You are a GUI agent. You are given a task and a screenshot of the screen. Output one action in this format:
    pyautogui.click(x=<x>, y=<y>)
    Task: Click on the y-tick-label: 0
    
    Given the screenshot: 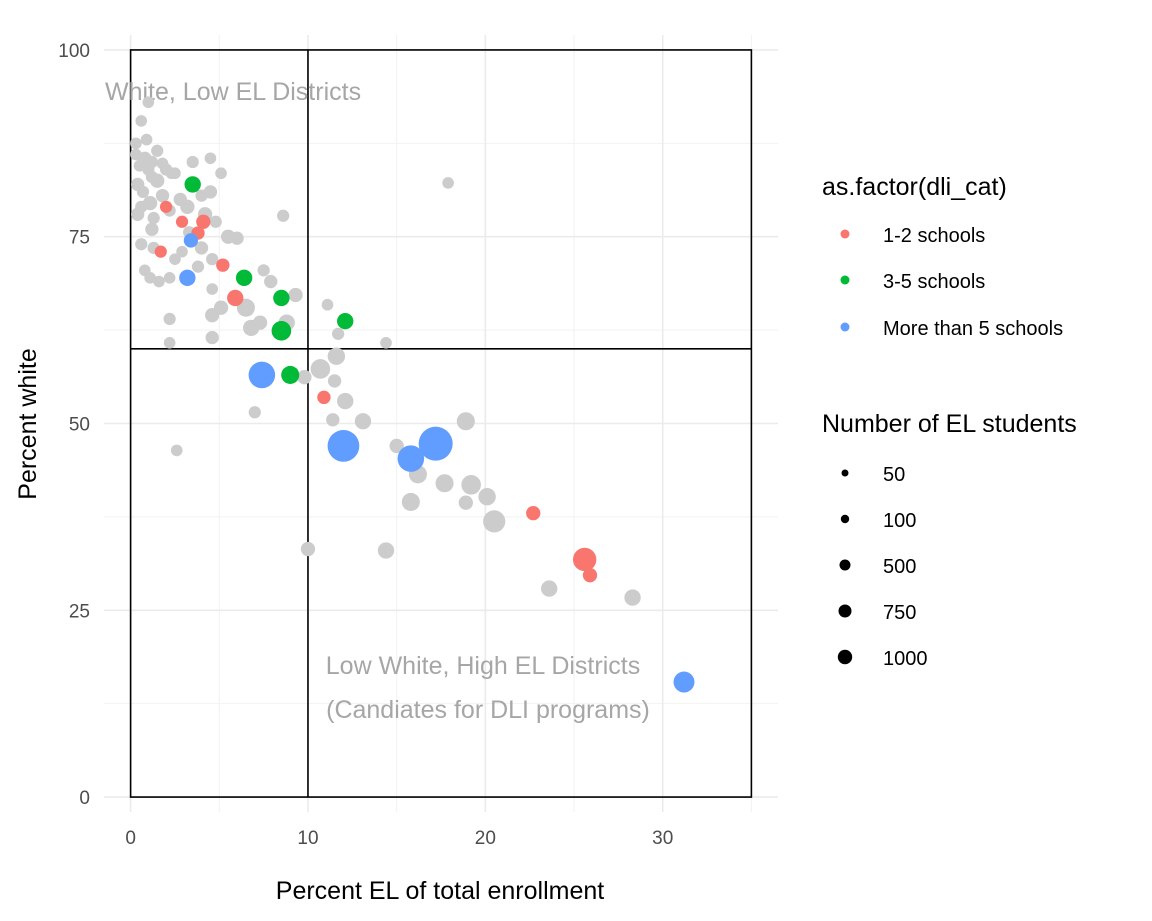 What is the action you would take?
    pyautogui.click(x=84, y=798)
    